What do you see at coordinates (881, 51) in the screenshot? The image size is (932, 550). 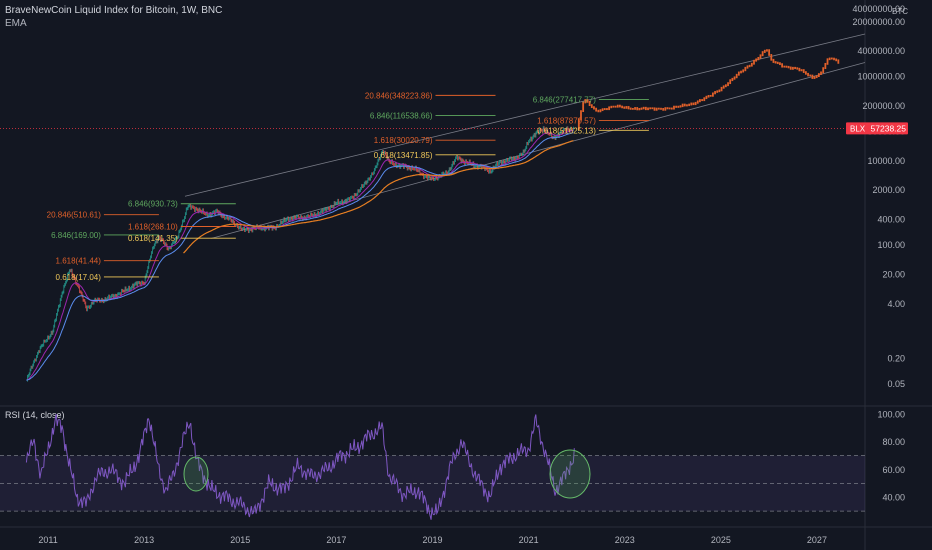 I see `price-tick-label: 4000000.00` at bounding box center [881, 51].